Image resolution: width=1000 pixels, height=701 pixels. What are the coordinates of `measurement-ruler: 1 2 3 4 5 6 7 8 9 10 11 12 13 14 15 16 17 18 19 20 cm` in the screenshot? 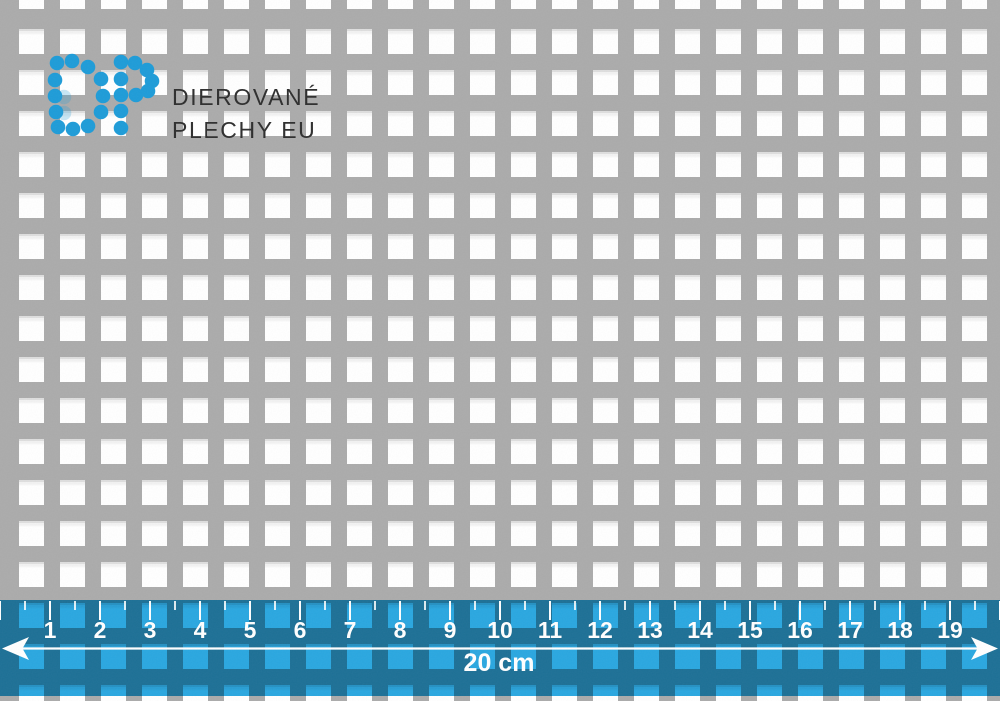 It's located at (500, 650).